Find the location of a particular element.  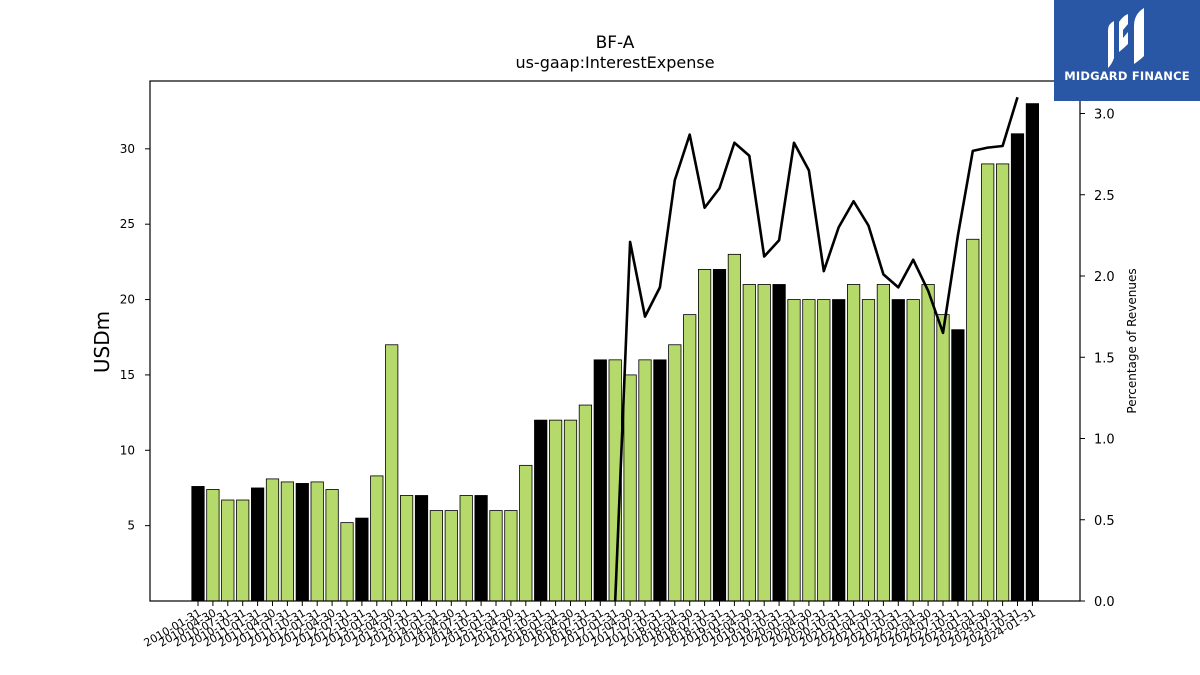

midgard-m-logo-icon is located at coordinates (1126, 38).